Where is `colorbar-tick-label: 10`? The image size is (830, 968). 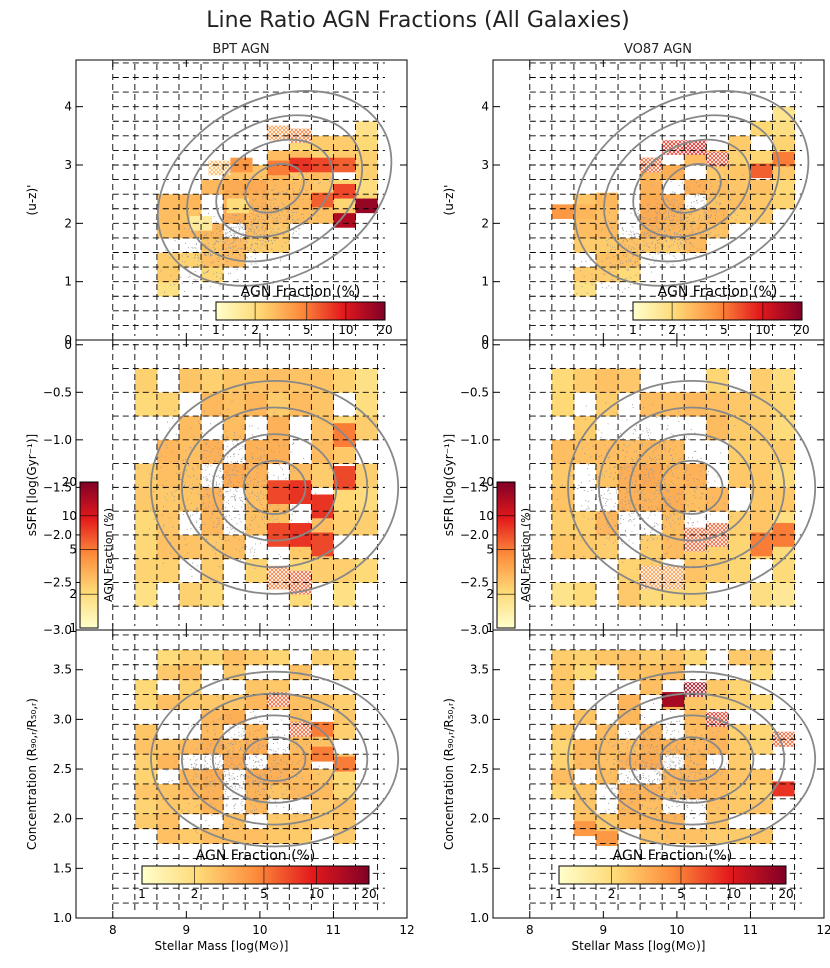 colorbar-tick-label: 10 is located at coordinates (69, 516).